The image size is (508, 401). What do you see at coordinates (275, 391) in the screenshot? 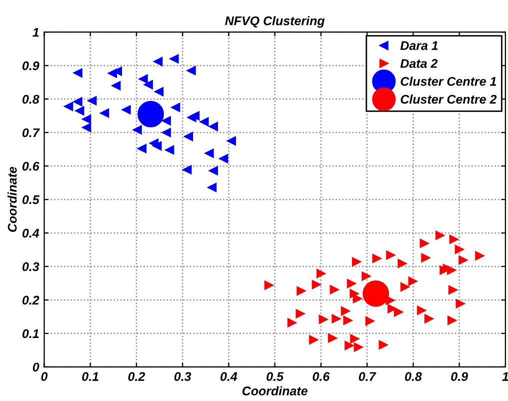
I see `x-axis-title: Coordinate` at bounding box center [275, 391].